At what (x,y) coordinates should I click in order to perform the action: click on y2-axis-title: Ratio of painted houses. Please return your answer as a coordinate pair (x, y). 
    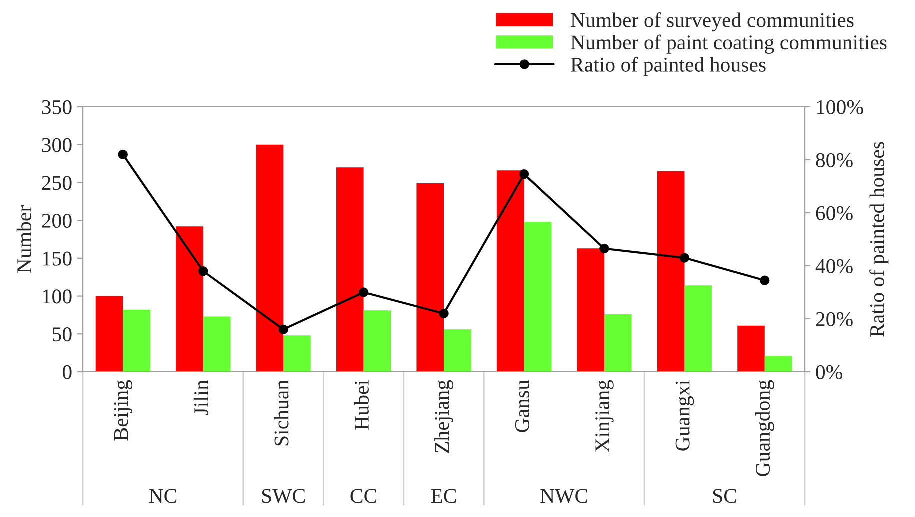
    Looking at the image, I should click on (879, 239).